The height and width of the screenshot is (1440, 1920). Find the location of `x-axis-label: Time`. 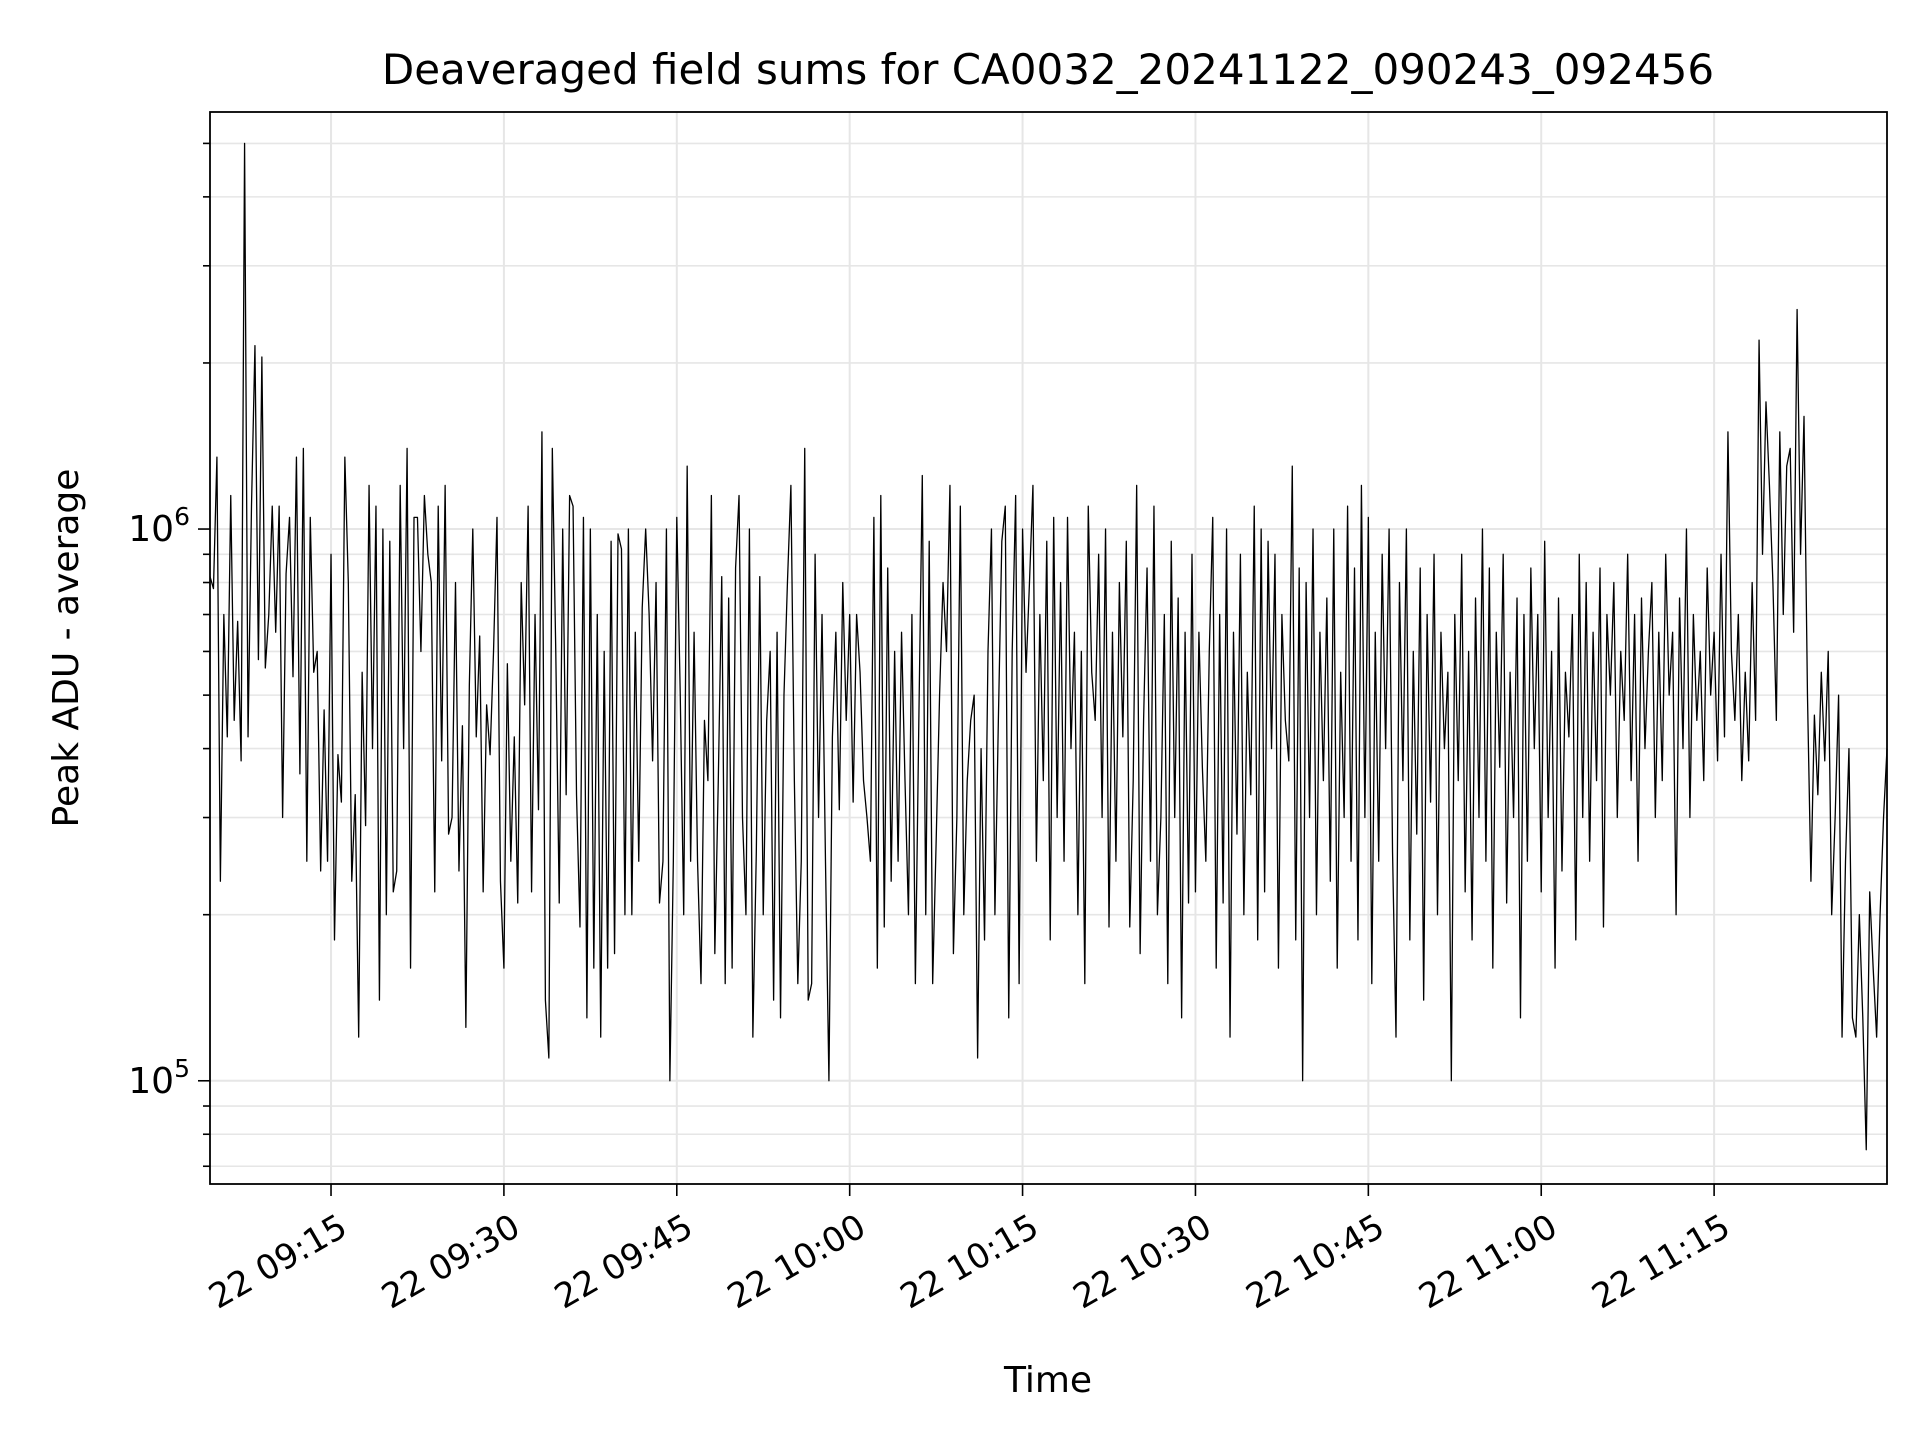

x-axis-label: Time is located at coordinates (1047, 1380).